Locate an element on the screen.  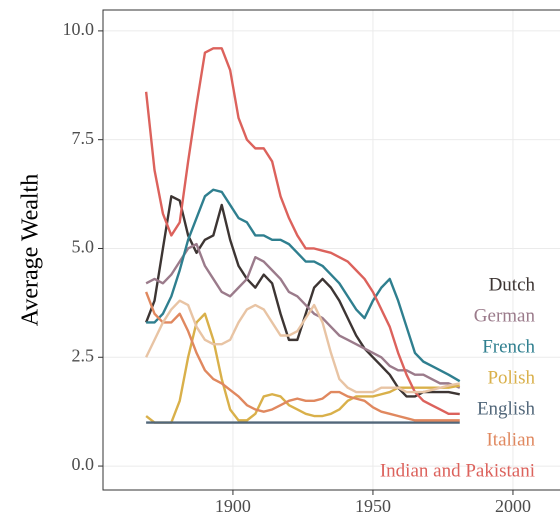
x-tick-label: 1950 is located at coordinates (373, 506).